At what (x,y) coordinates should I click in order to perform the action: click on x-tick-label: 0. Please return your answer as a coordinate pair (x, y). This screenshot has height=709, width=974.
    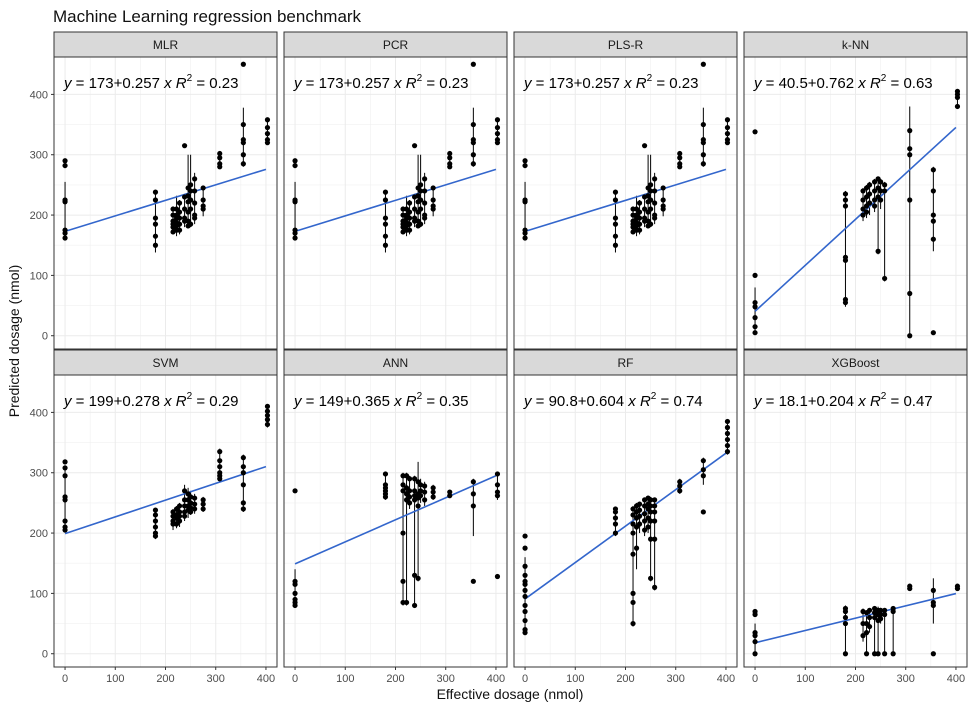
    Looking at the image, I should click on (525, 679).